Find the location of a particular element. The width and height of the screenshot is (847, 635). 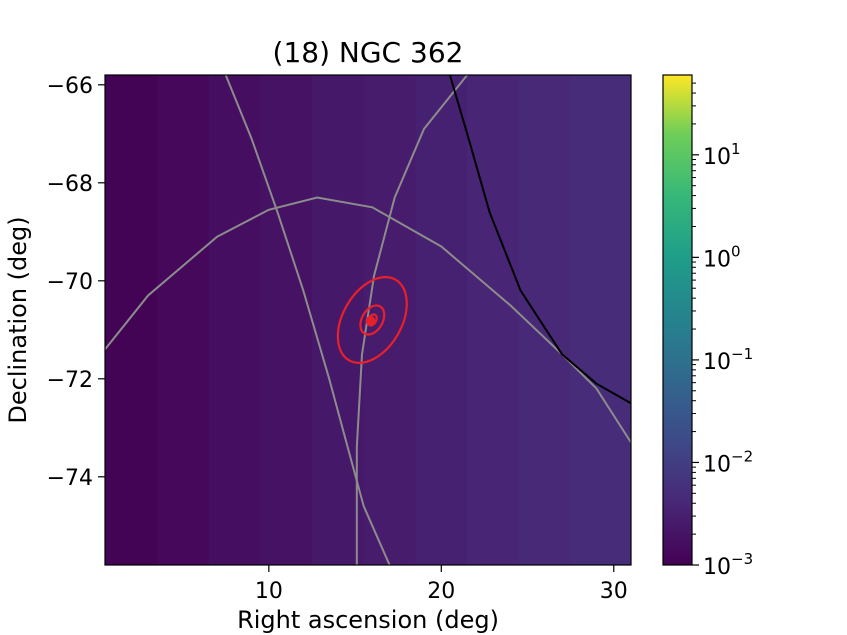

x-tick-label: 20 is located at coordinates (441, 591).